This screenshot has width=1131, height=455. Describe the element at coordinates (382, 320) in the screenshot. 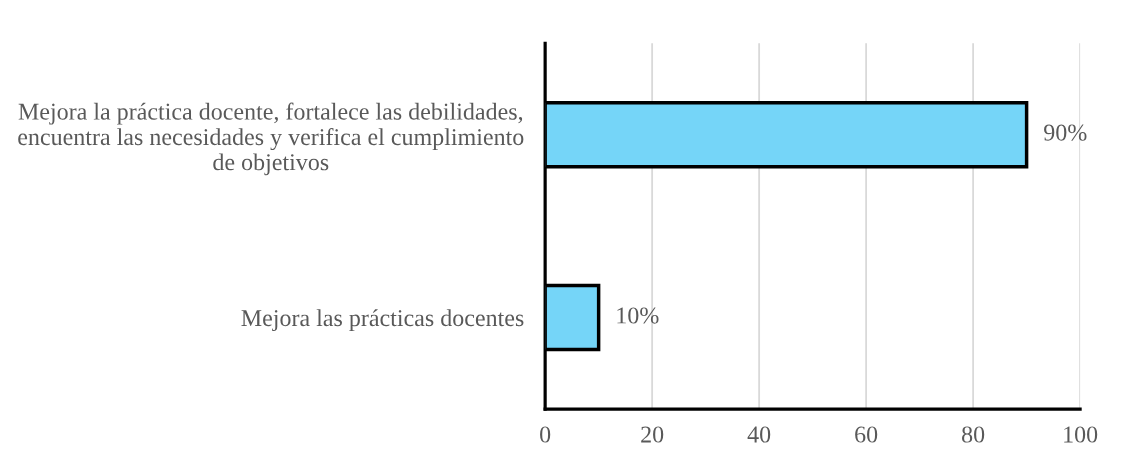

I see `y-tick-label: Mejora las prácticas docentes` at that location.